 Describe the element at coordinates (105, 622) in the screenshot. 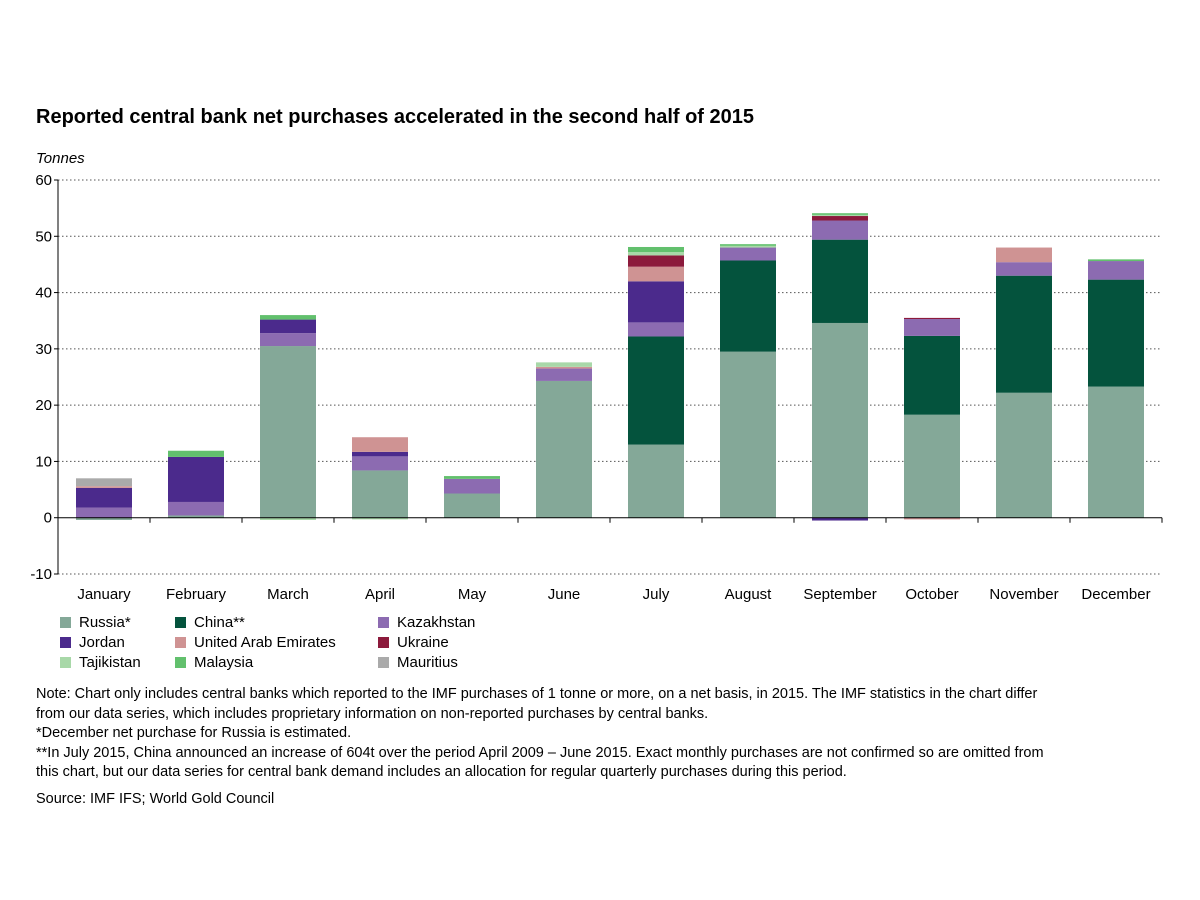

I see `legend-label: Russia*` at that location.